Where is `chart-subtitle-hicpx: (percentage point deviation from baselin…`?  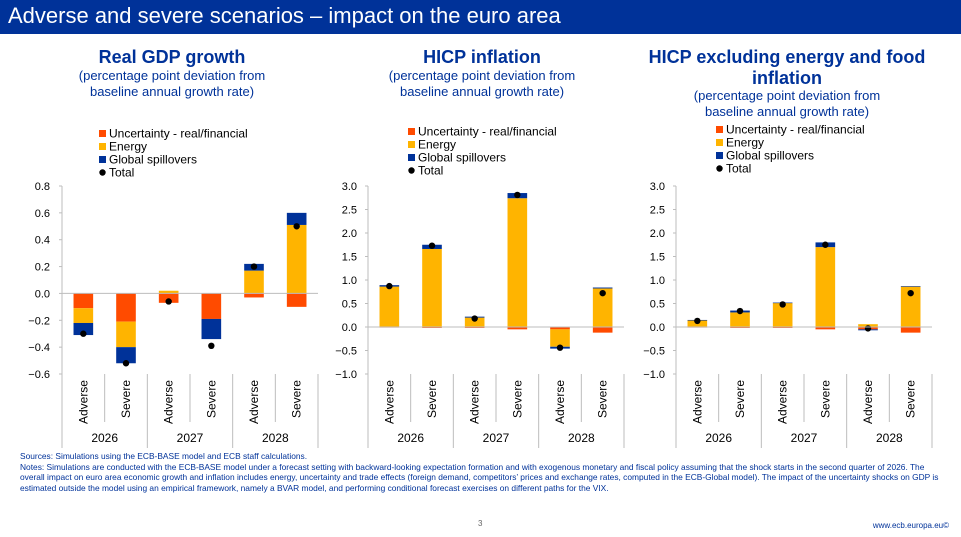 chart-subtitle-hicpx: (percentage point deviation from baselin… is located at coordinates (787, 103).